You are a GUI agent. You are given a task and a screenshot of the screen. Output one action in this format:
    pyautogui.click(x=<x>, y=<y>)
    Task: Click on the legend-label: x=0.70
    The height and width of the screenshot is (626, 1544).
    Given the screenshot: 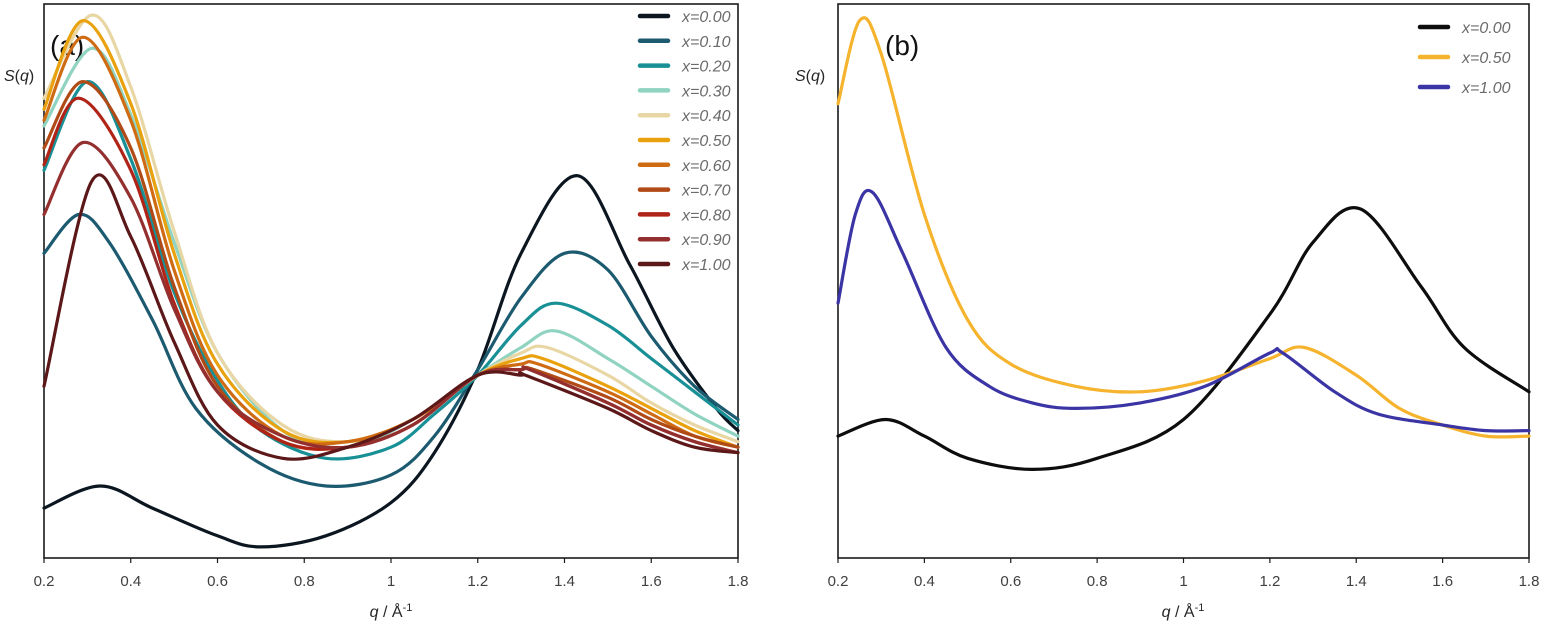 What is the action you would take?
    pyautogui.click(x=706, y=191)
    